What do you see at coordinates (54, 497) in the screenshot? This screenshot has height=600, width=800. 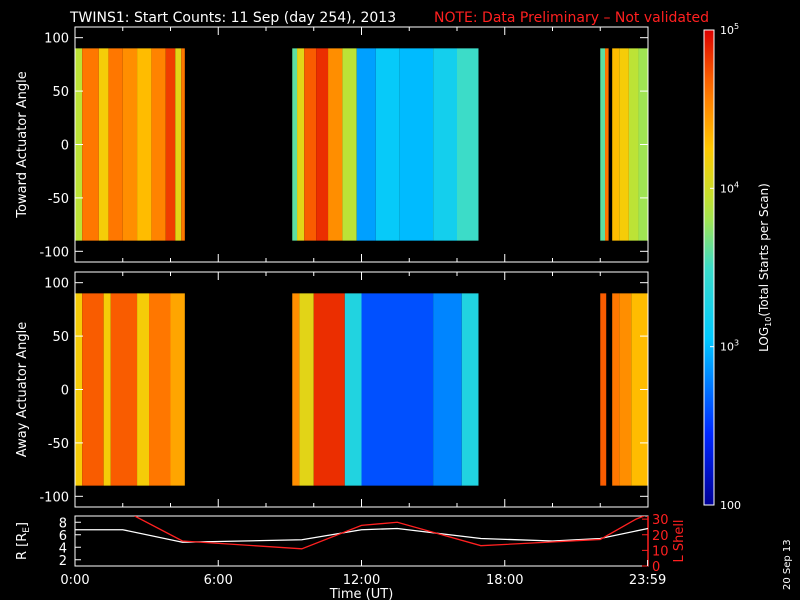 I see `away-ytick-label: -100` at bounding box center [54, 497].